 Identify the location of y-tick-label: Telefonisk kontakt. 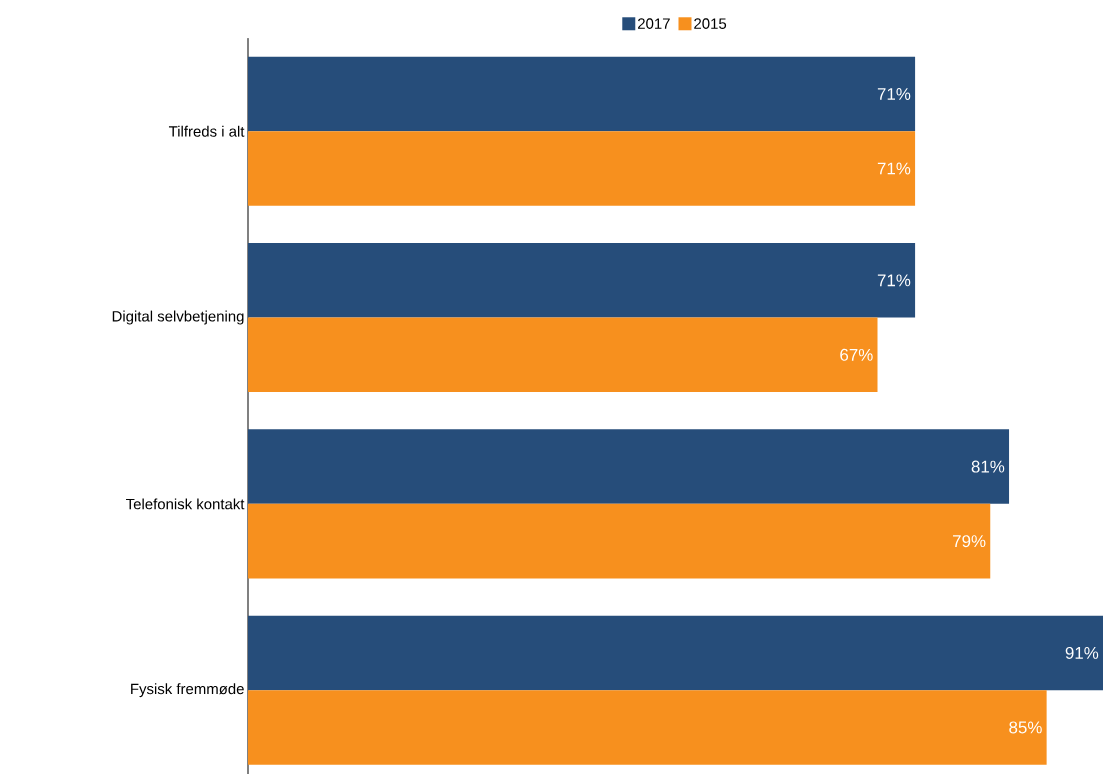
(185, 504).